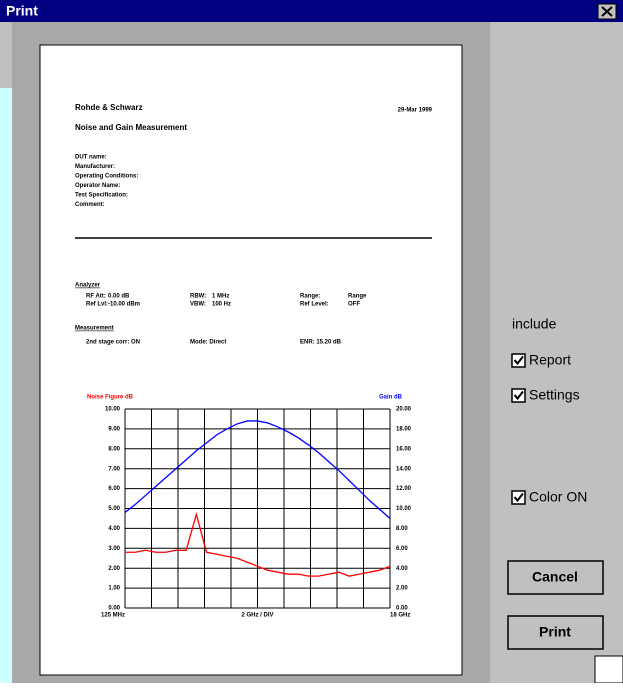 This screenshot has height=688, width=623. What do you see at coordinates (114, 509) in the screenshot?
I see `y-tick-label: 5.00` at bounding box center [114, 509].